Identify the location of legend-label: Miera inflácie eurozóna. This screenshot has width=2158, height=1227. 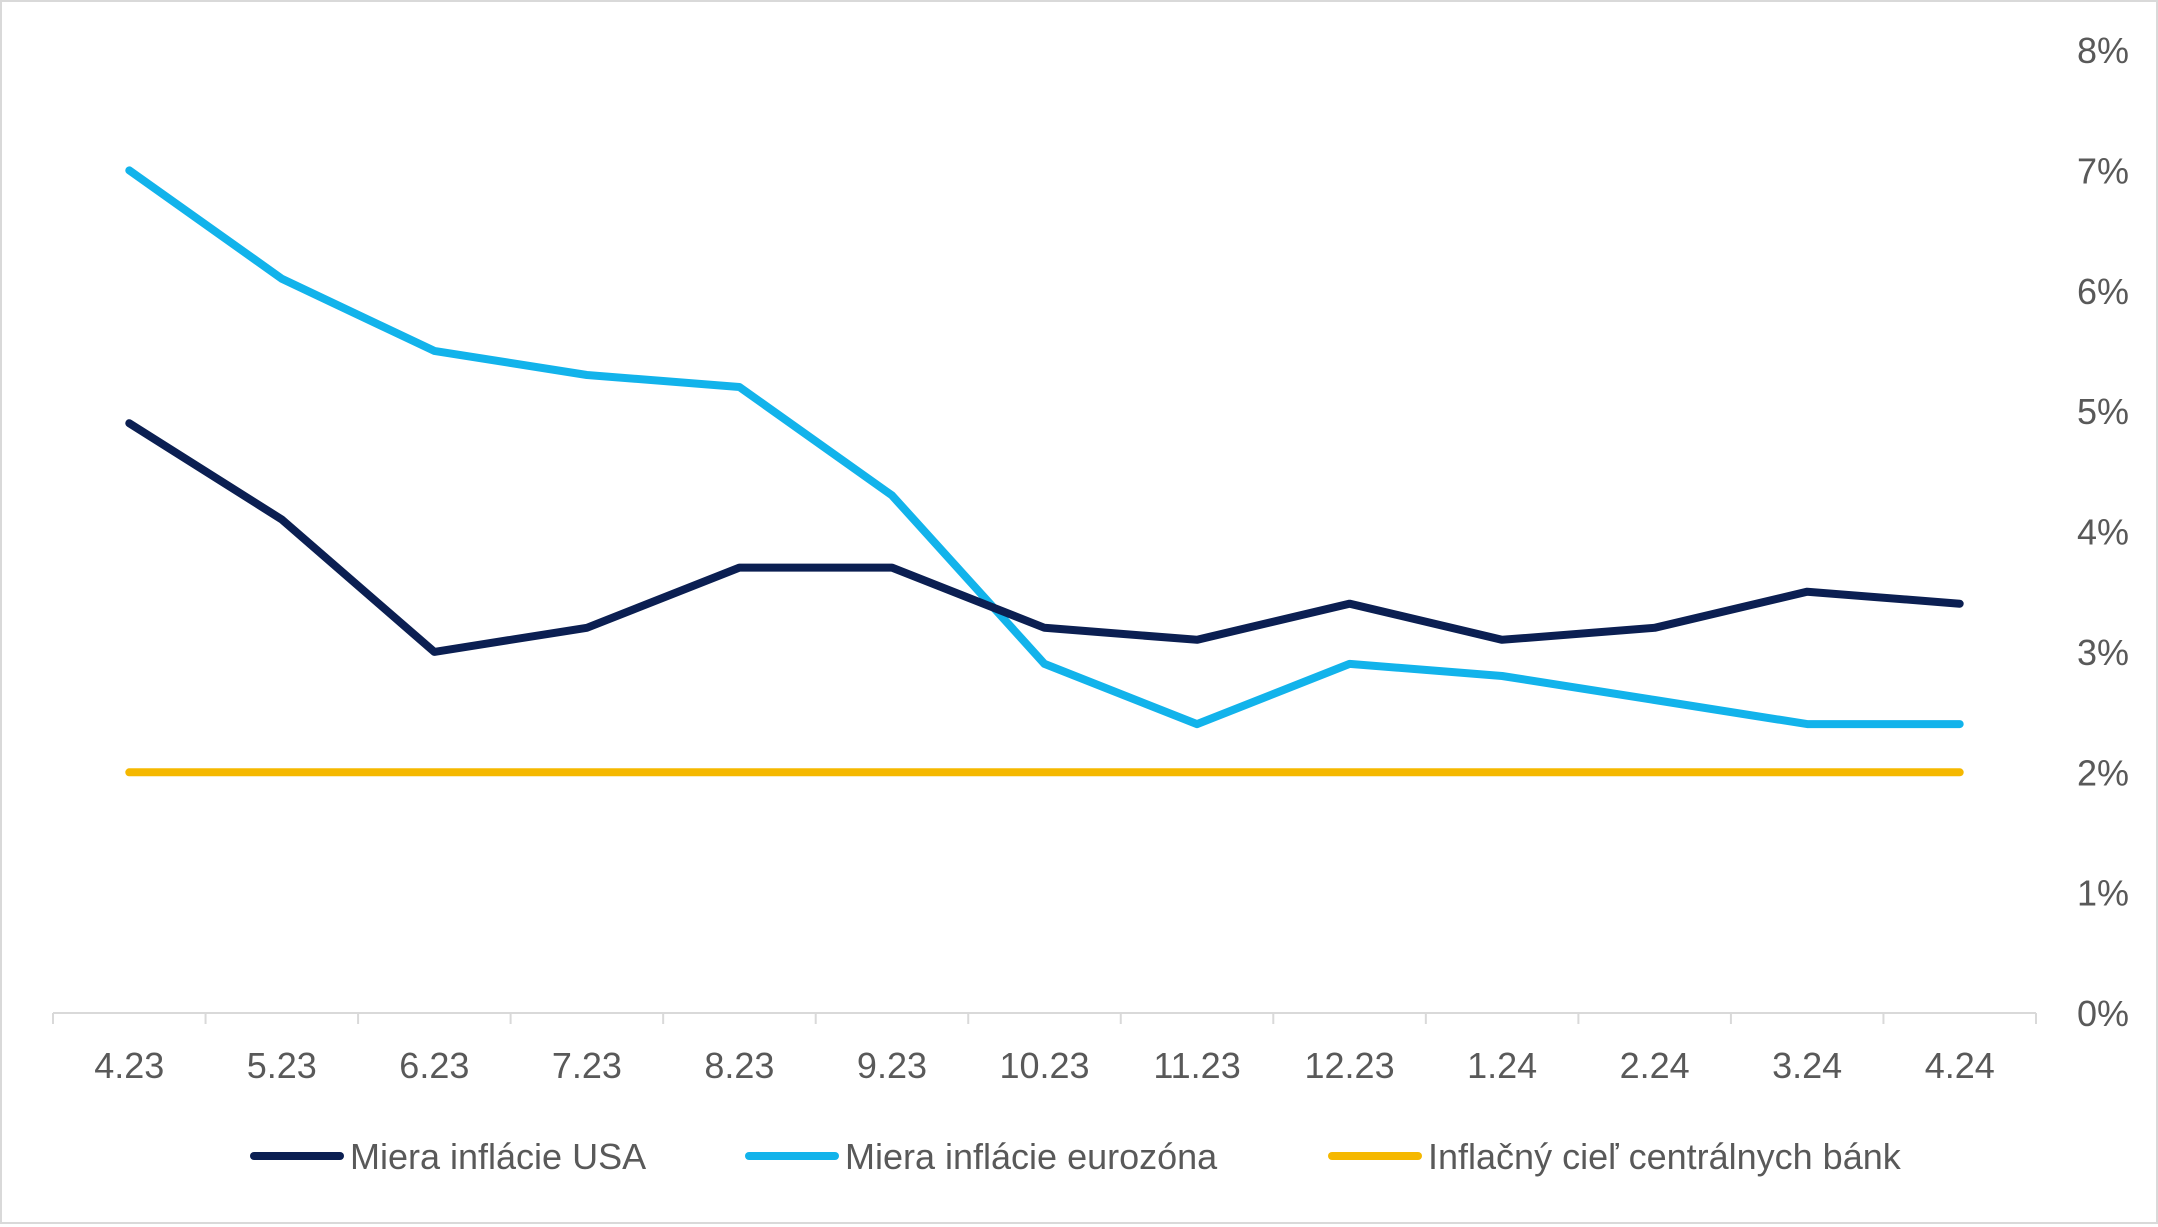
(1031, 1156).